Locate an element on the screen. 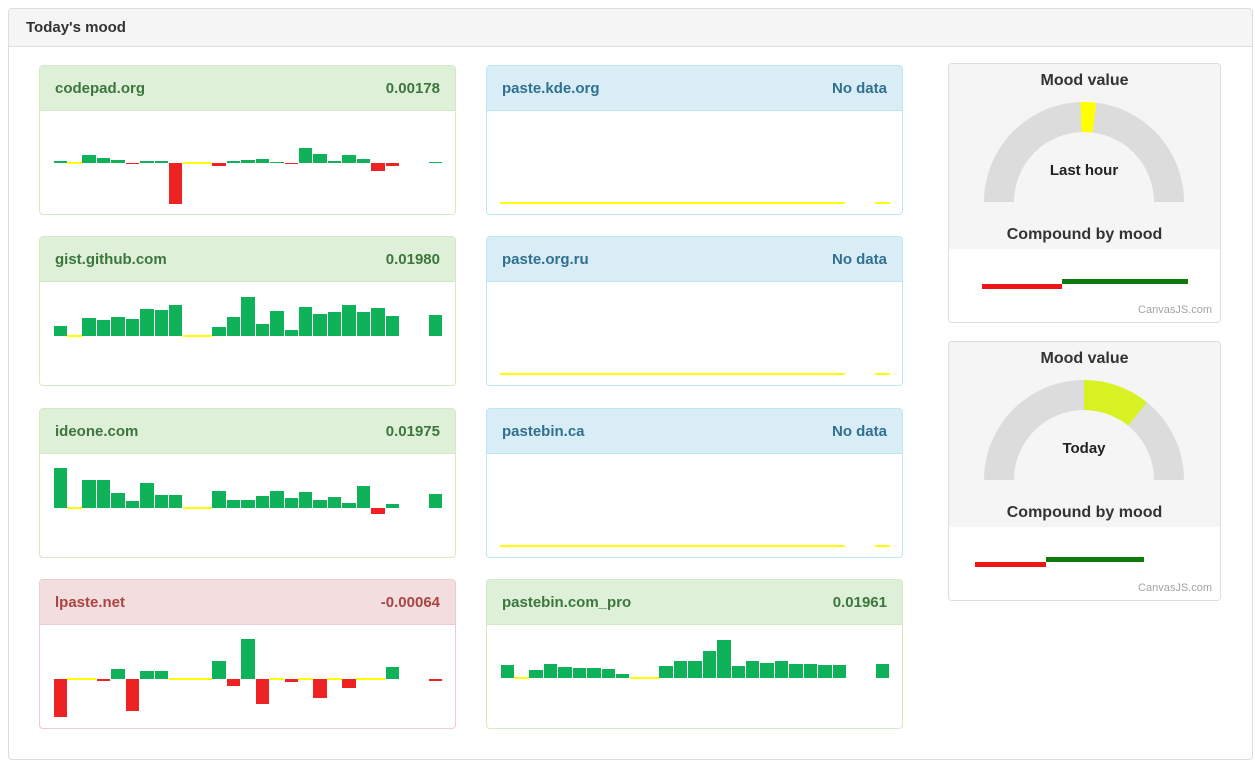 This screenshot has height=770, width=1255. gauge-period-label: Last hour is located at coordinates (1084, 170).